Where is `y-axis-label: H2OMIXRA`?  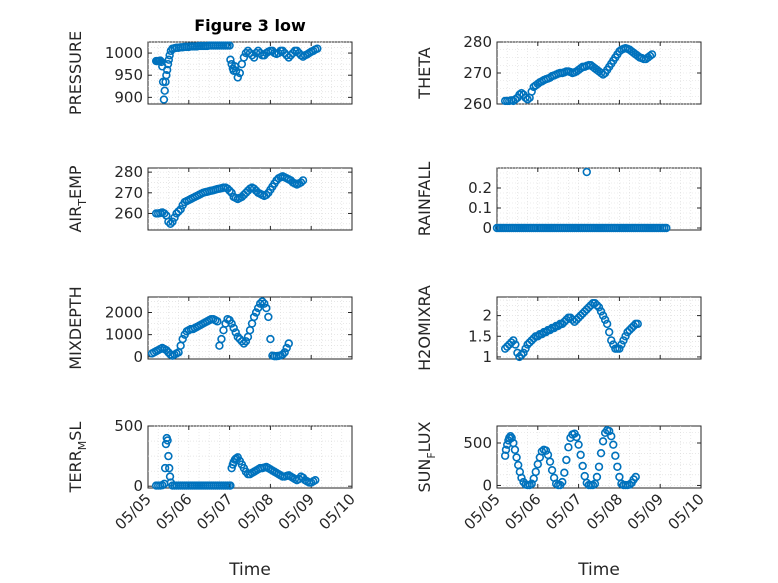 y-axis-label: H2OMIXRA is located at coordinates (424, 328).